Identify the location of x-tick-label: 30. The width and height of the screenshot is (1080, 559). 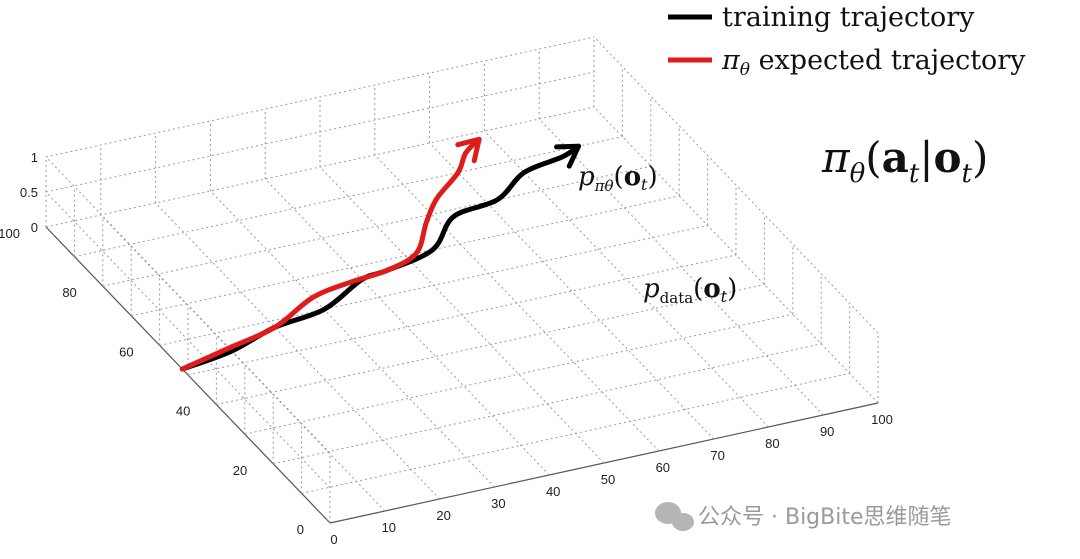
(498, 503).